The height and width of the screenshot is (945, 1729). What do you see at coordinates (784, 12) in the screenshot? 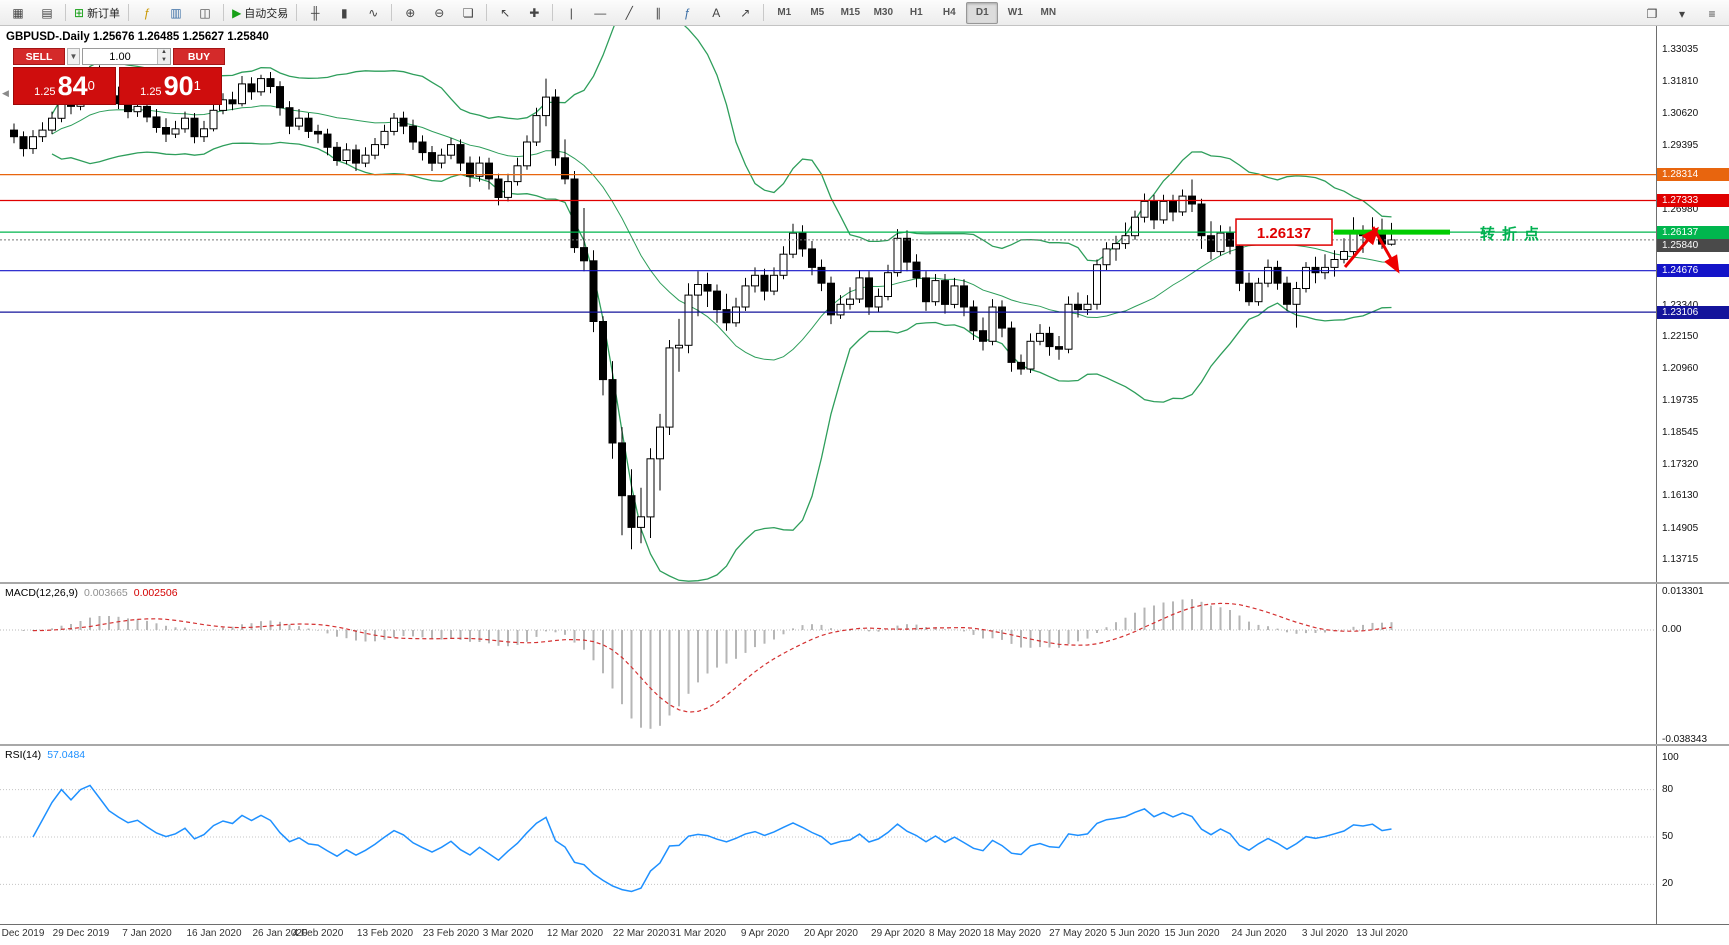
I see `tf-m1: M1` at bounding box center [784, 12].